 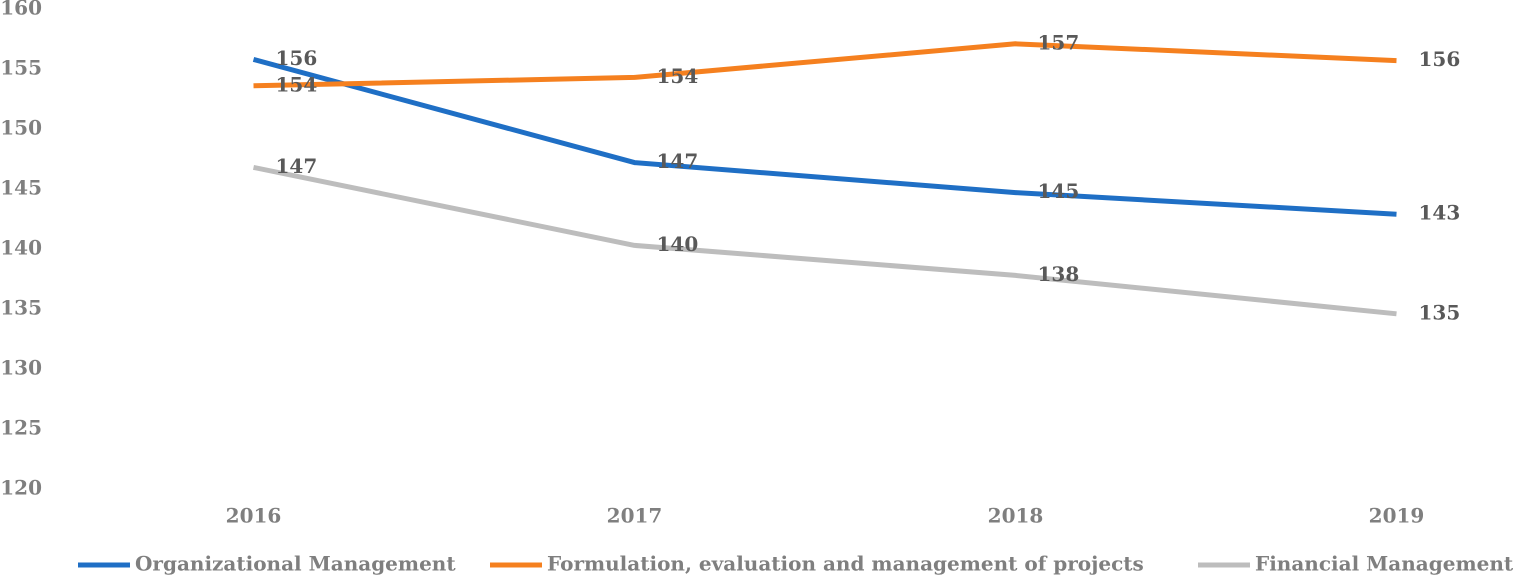 What do you see at coordinates (1059, 274) in the screenshot?
I see `data-label: 138` at bounding box center [1059, 274].